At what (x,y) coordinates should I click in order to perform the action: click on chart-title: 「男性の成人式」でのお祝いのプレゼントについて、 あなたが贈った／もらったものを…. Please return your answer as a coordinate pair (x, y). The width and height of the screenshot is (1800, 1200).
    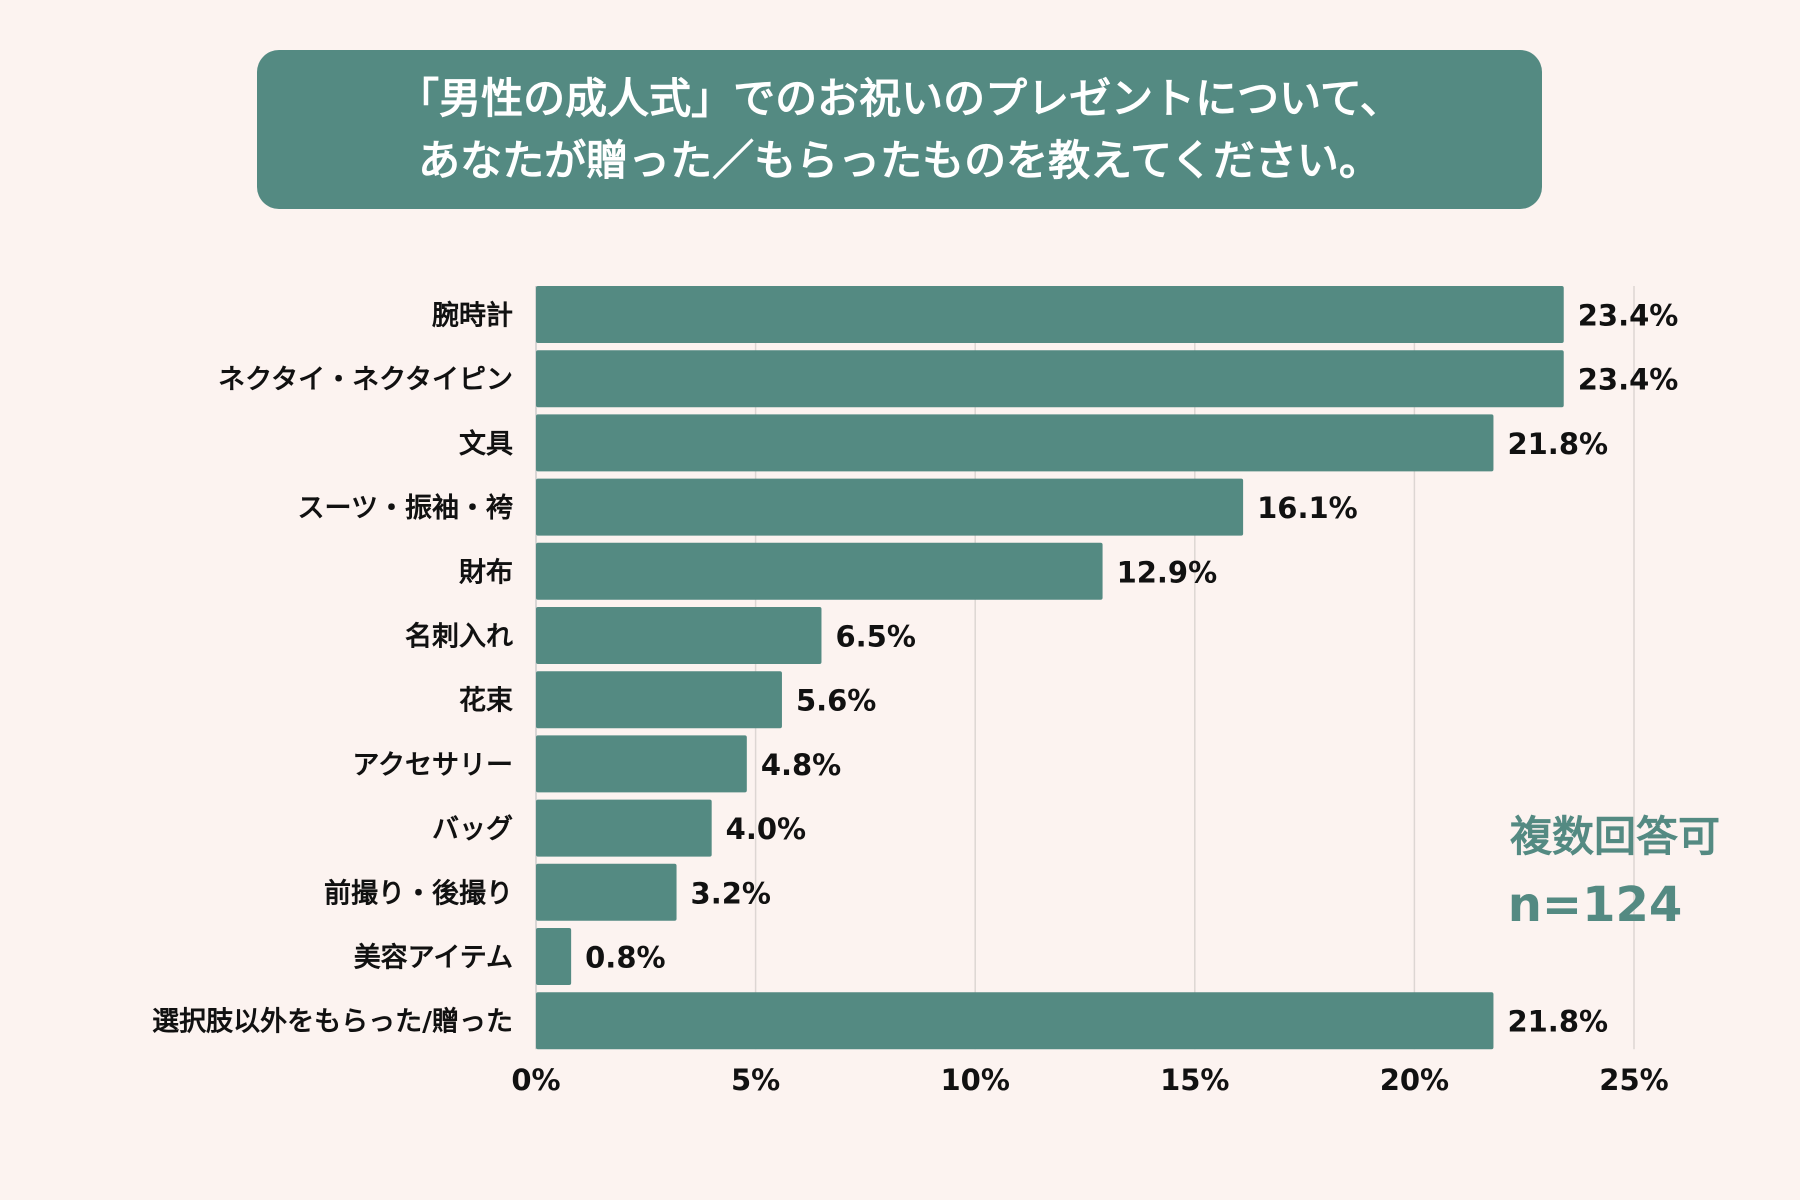
    Looking at the image, I should click on (899, 129).